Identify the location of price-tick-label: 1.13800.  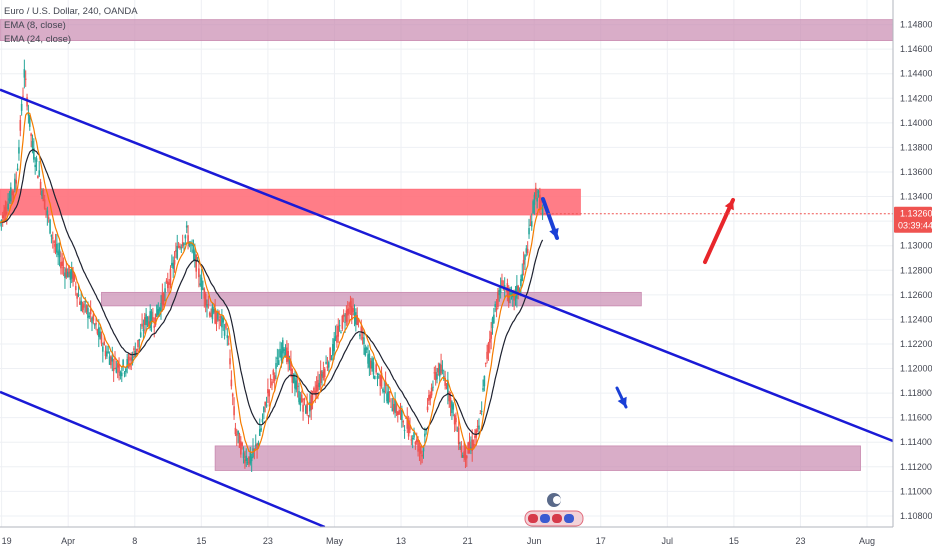
(916, 147).